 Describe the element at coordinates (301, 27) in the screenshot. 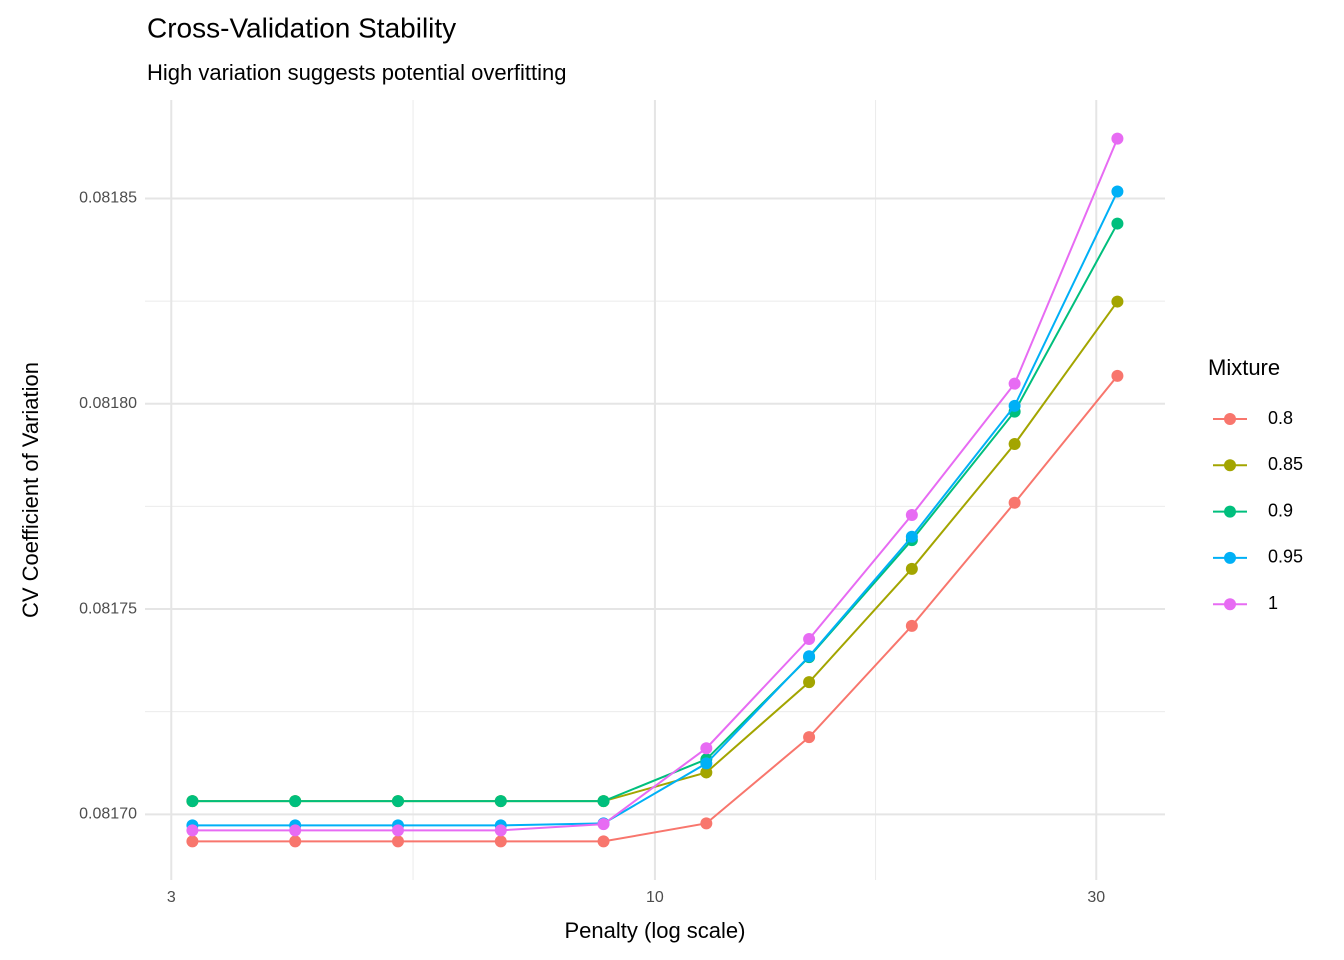

I see `chart-title: Cross-Validation Stability` at that location.